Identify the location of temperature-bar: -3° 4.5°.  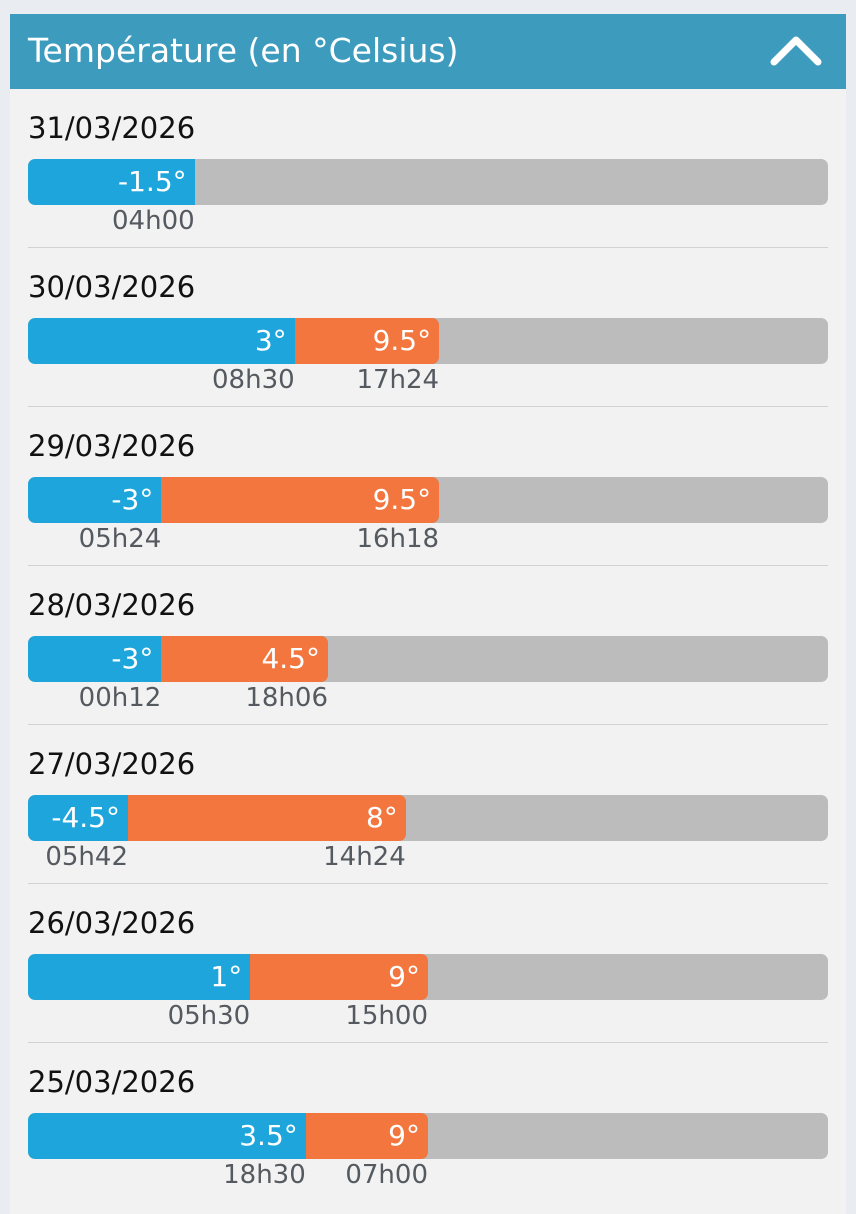
(428, 659).